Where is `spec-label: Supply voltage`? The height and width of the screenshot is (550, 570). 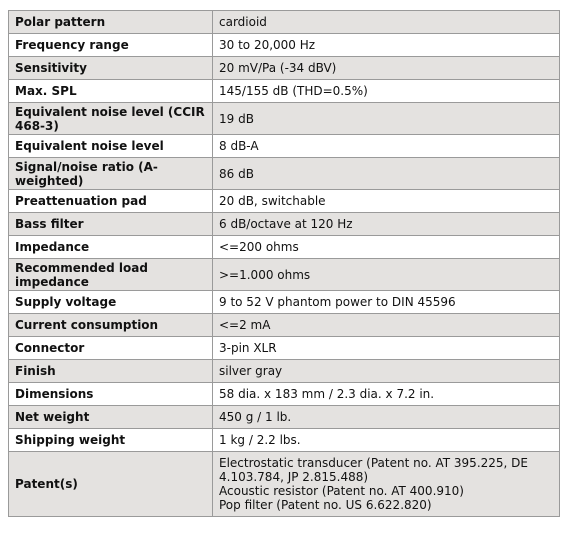
spec-label: Supply voltage is located at coordinates (110, 302).